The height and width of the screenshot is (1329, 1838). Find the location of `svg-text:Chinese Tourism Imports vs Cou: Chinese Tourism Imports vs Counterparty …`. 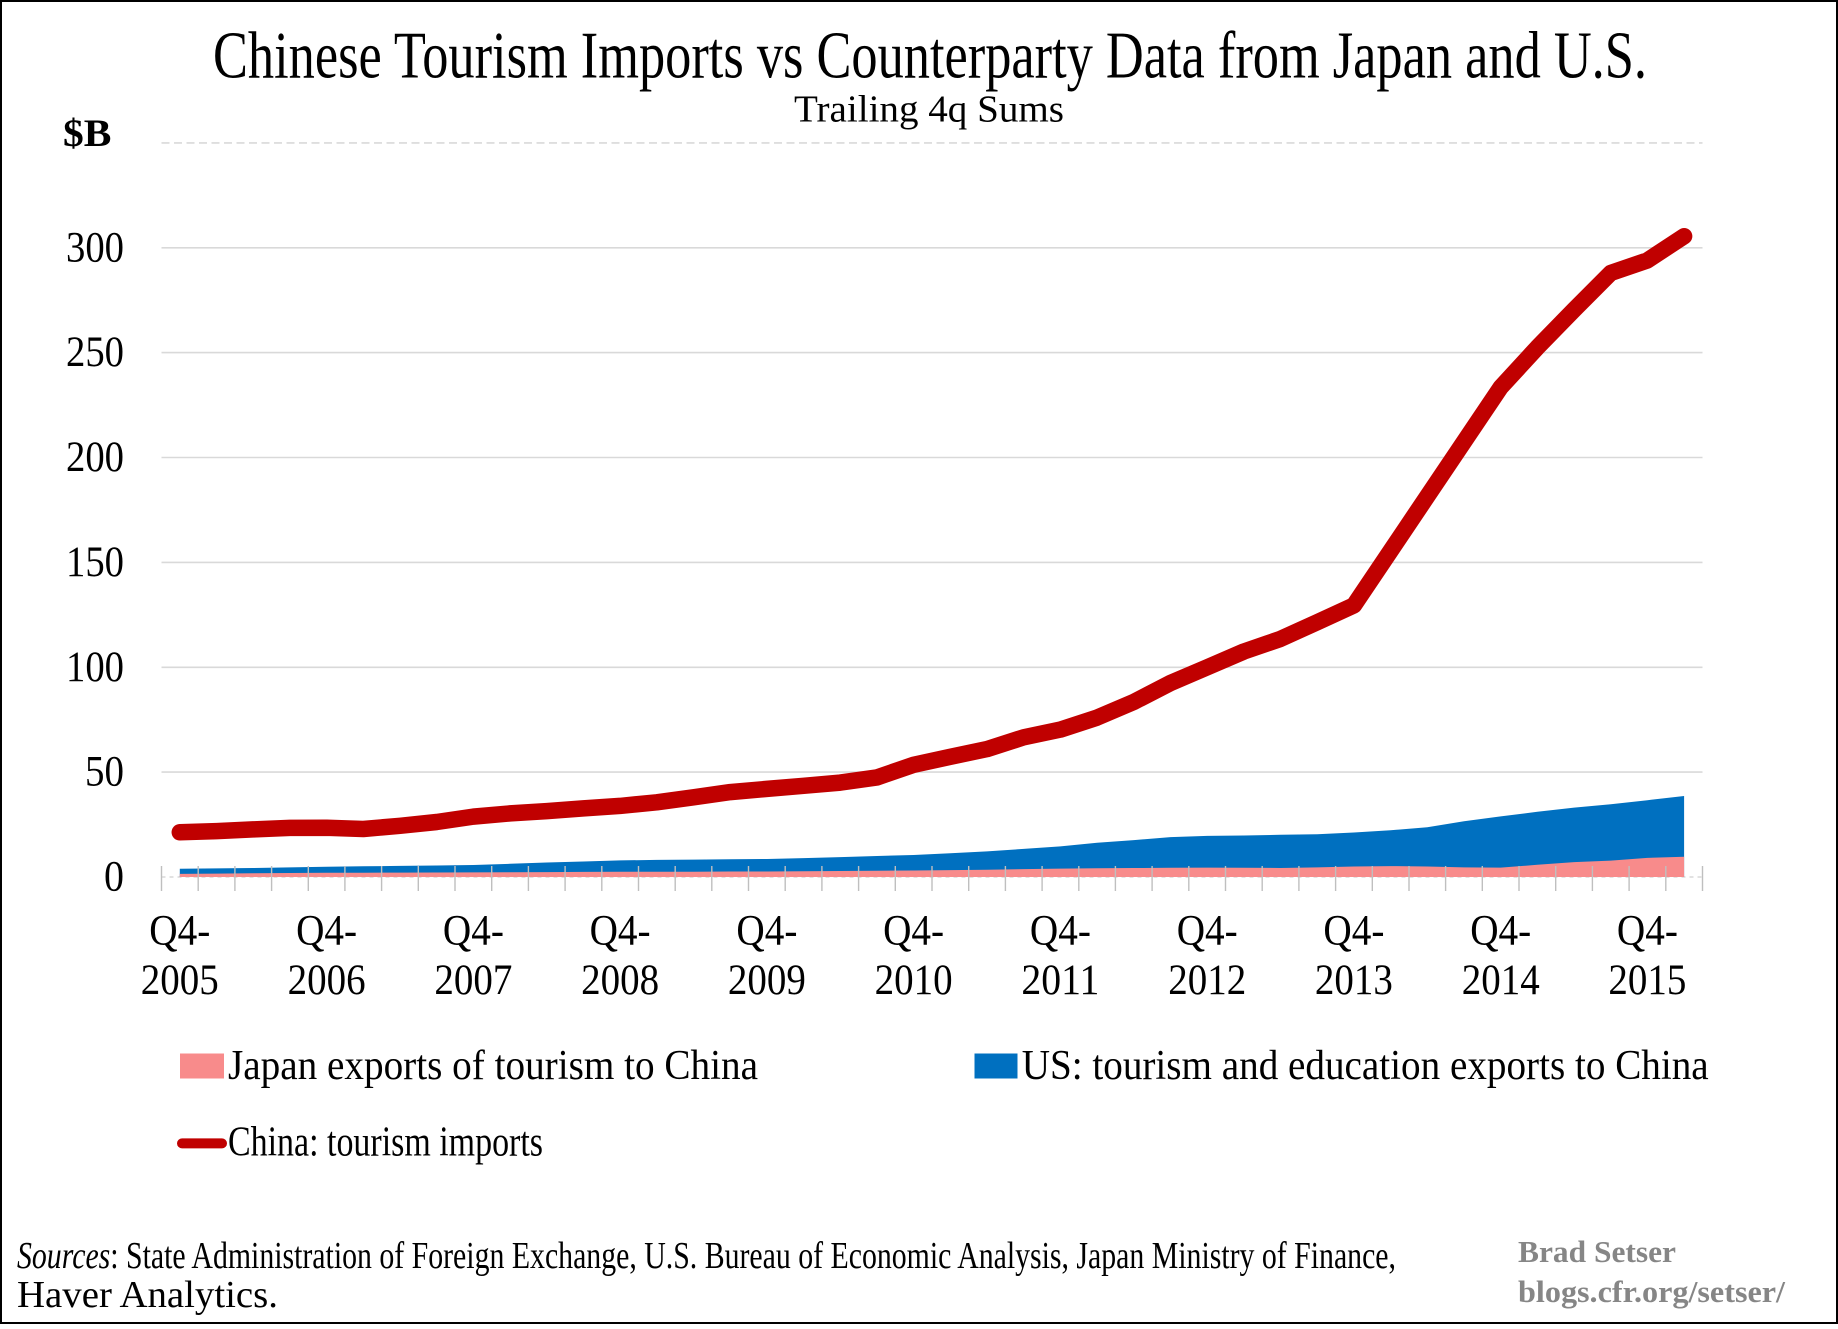

svg-text:Chinese Tourism Imports vs Cou: Chinese Tourism Imports vs Counterparty … is located at coordinates (930, 56).